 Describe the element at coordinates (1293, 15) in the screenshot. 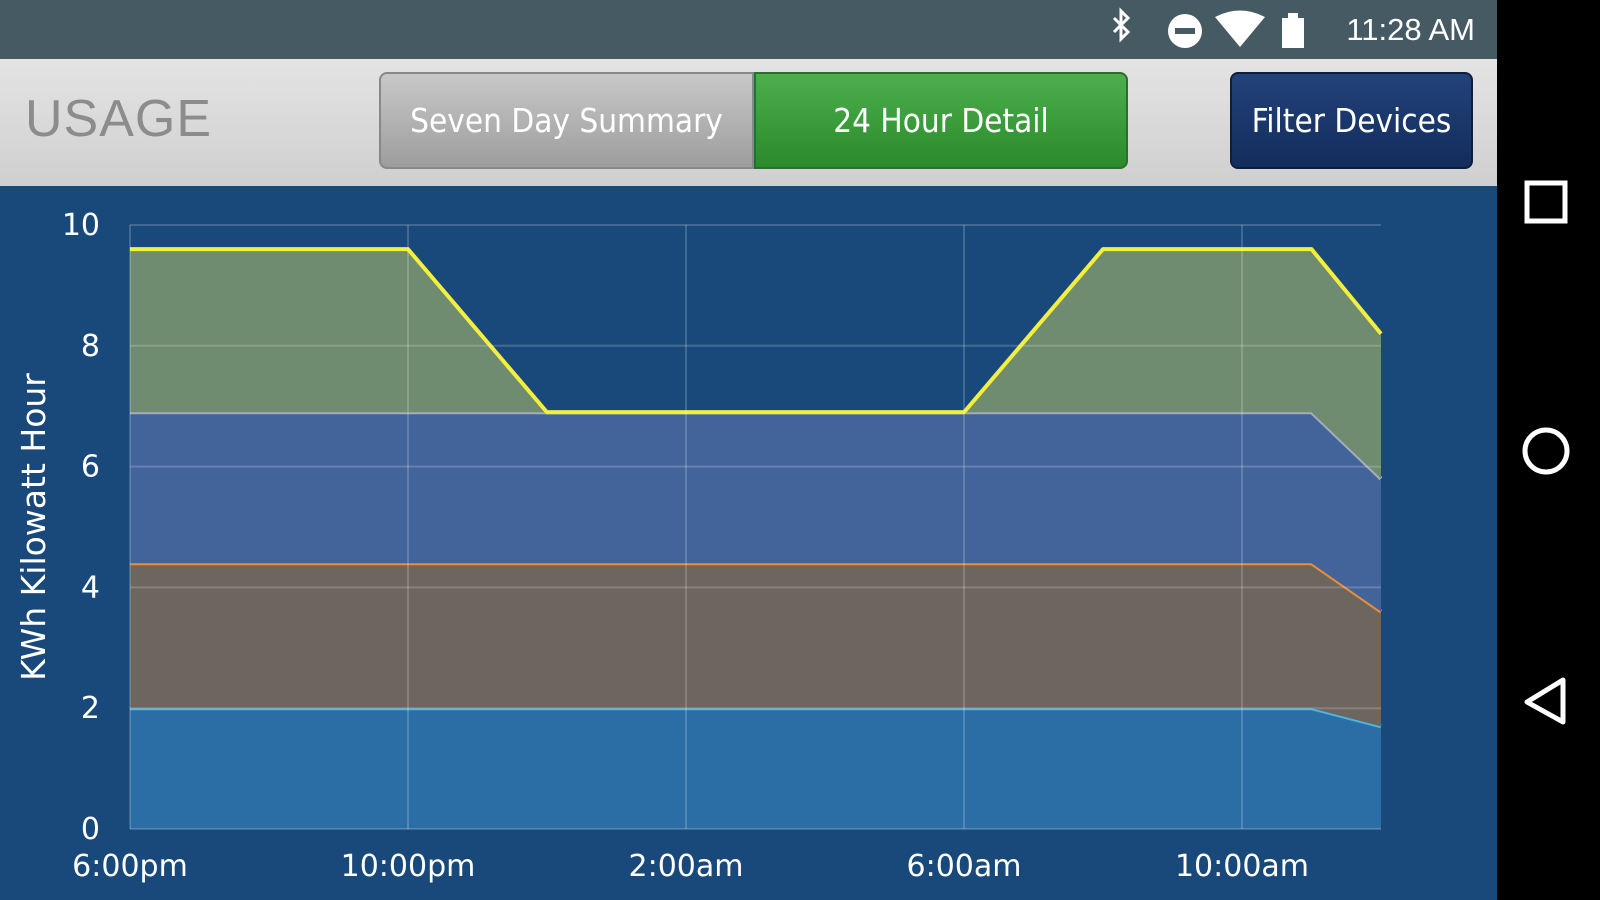

I see `battery-tip` at that location.